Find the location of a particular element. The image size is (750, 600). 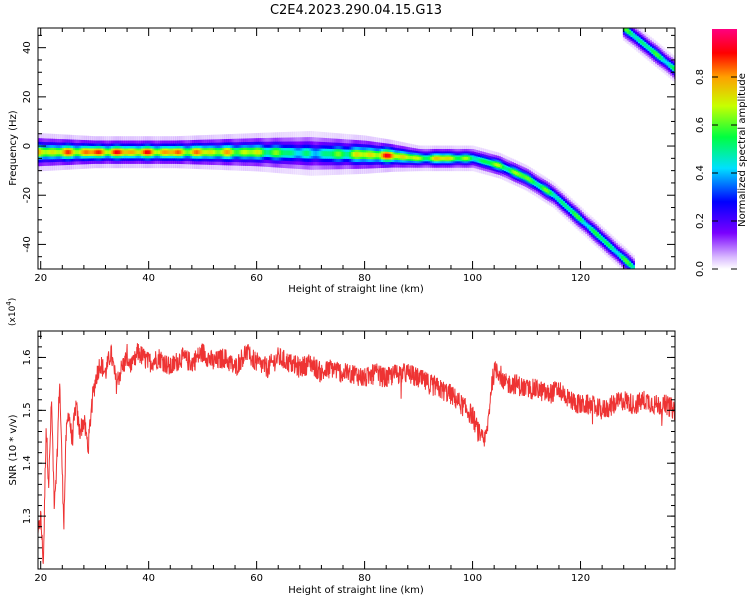

colorbar-tick-label: 0.0 is located at coordinates (700, 269).